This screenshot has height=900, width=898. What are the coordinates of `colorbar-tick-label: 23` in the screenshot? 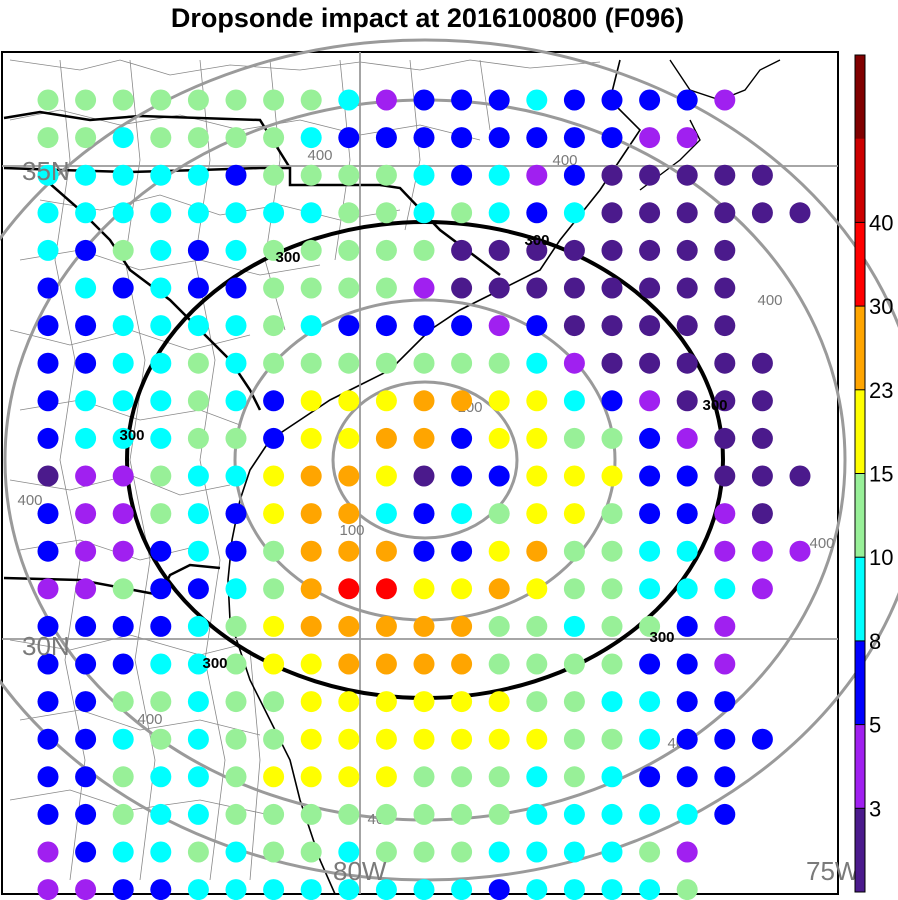 It's located at (881, 390).